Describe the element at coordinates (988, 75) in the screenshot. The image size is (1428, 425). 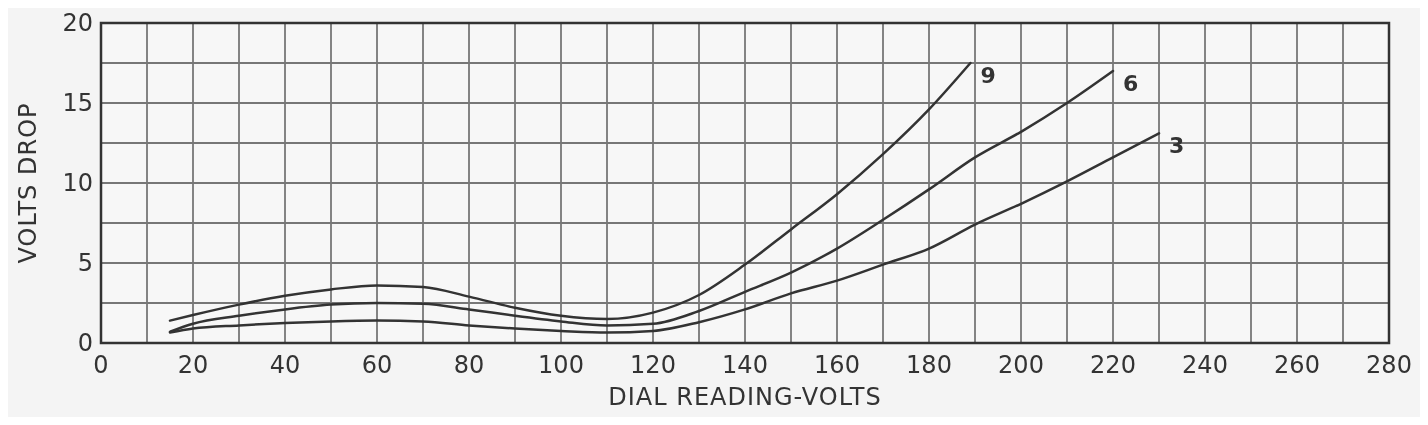
I see `series-label: 9` at that location.